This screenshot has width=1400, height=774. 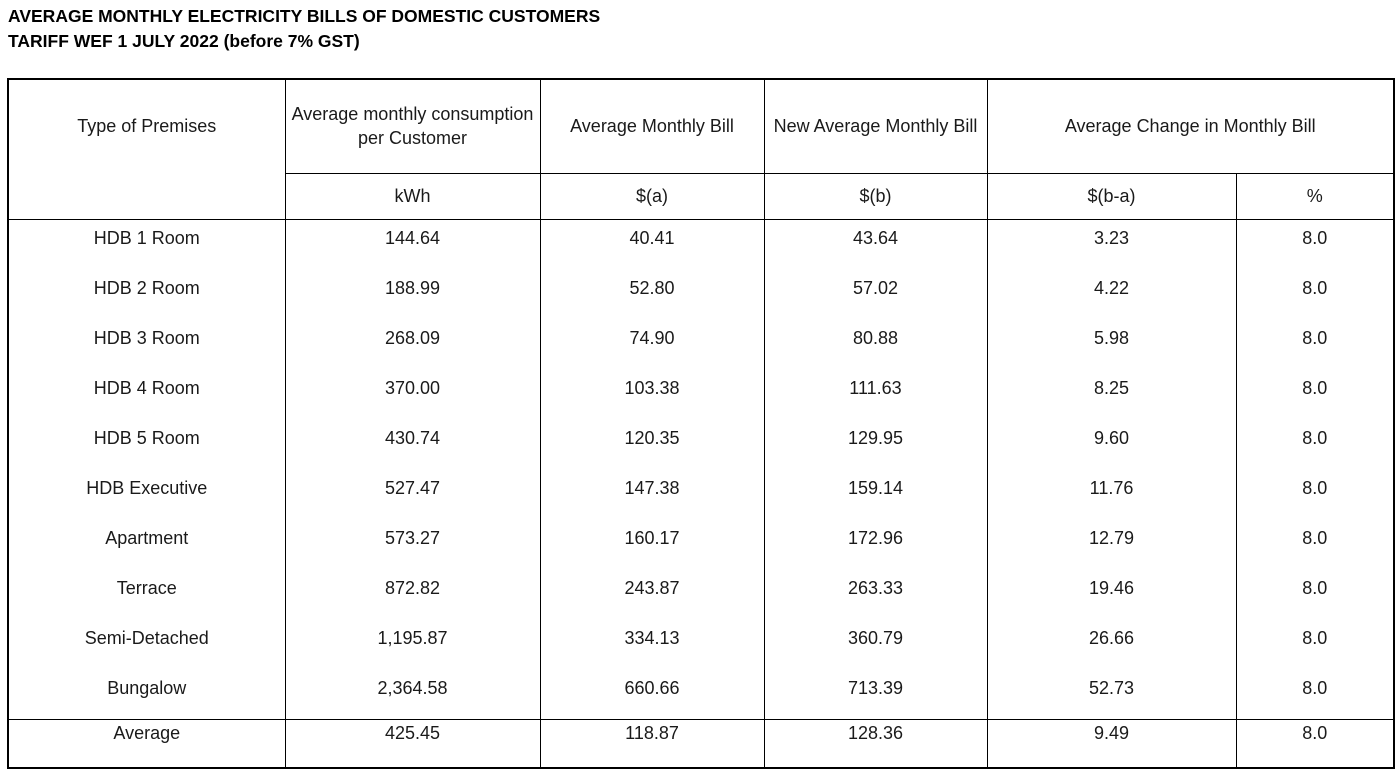 I want to click on header-new-avg-monthly-bill: New Average Monthly Bill, so click(x=875, y=126).